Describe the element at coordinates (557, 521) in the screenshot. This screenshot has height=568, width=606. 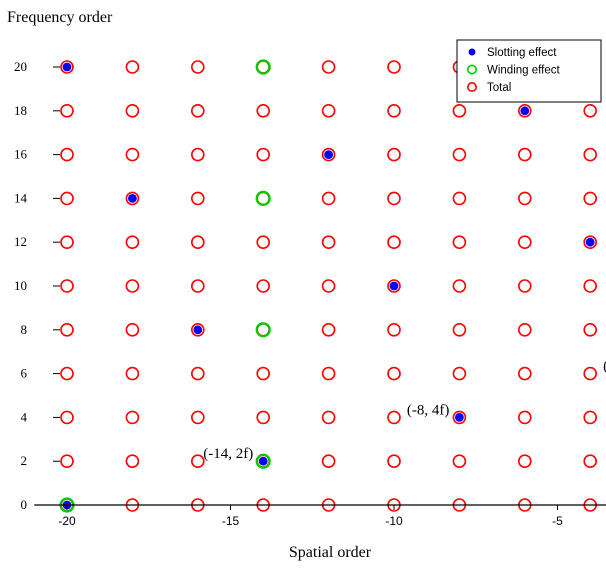
I see `x-tick-label: -5` at that location.